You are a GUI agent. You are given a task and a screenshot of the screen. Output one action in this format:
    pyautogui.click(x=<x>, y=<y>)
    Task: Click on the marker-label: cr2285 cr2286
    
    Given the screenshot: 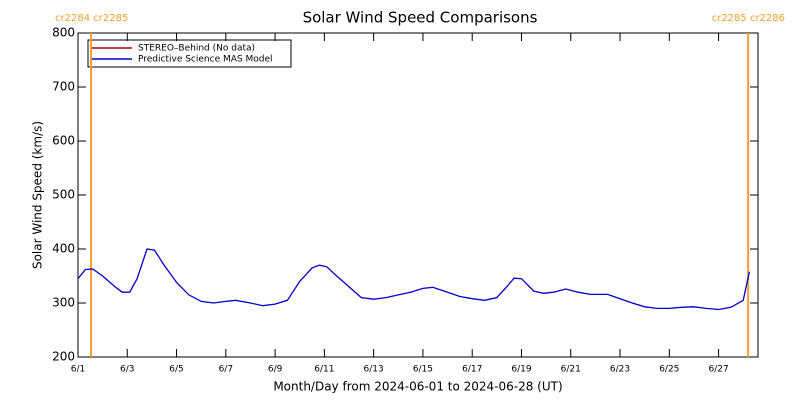 What is the action you would take?
    pyautogui.click(x=748, y=18)
    